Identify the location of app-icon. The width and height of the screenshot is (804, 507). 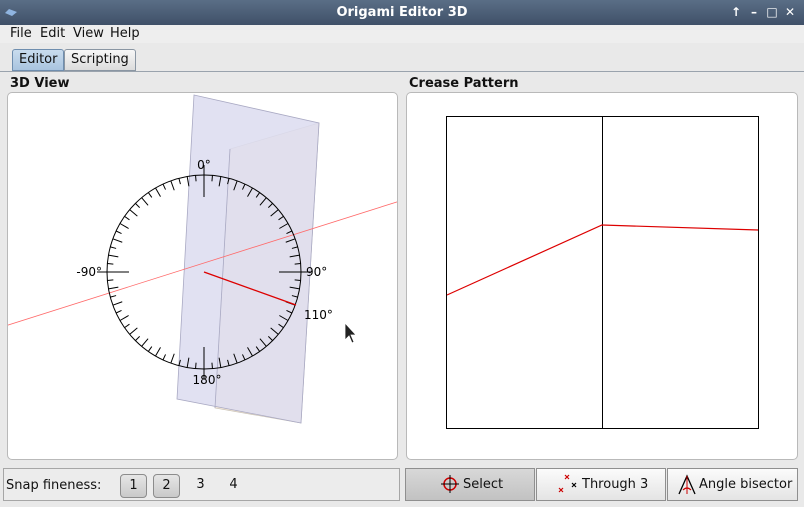
(11, 12).